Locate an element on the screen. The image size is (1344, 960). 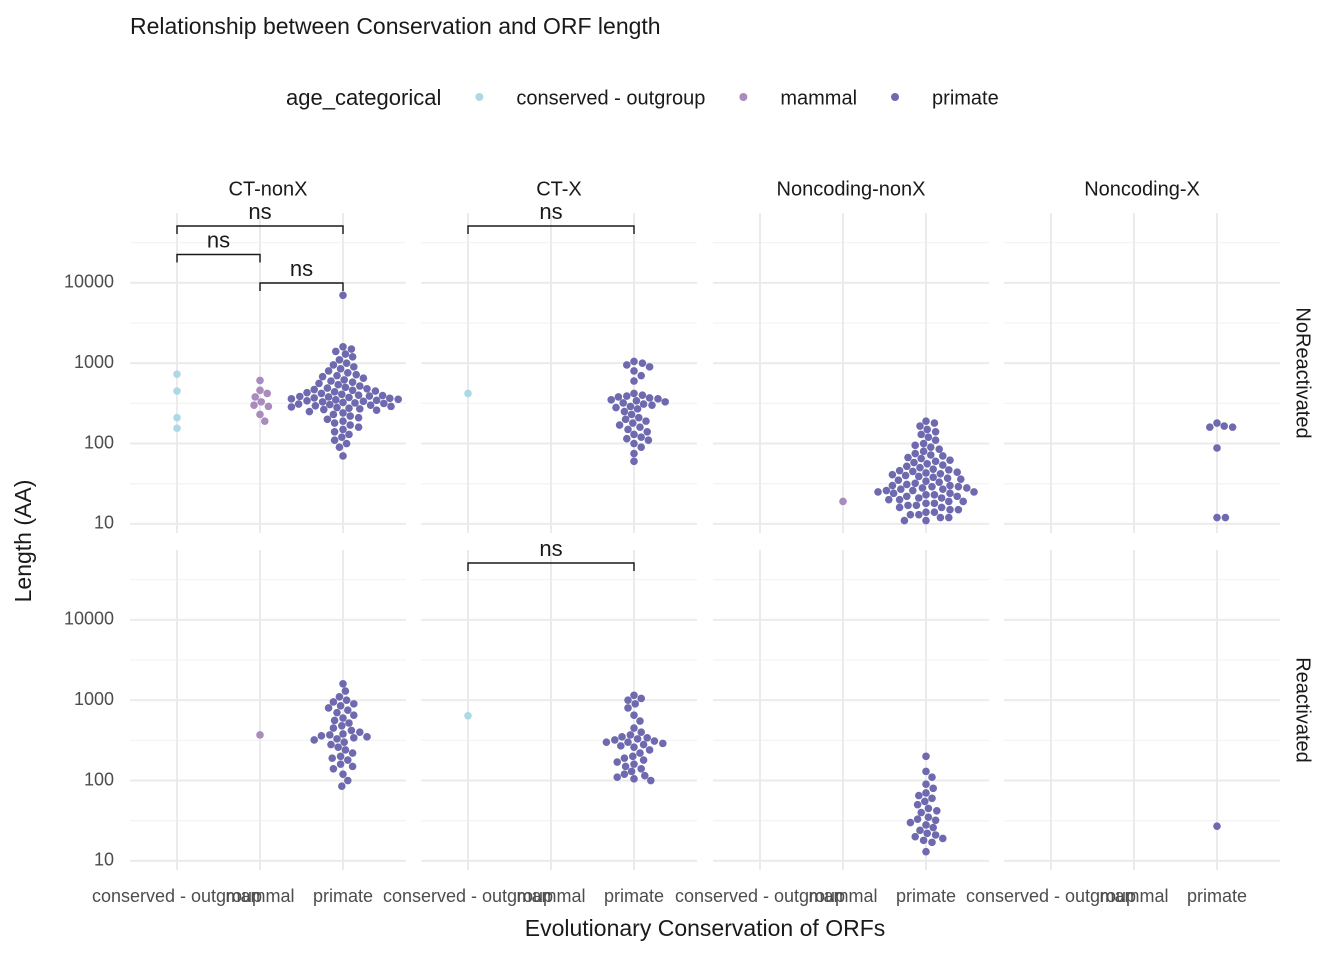
row-strip-label: Reactivated is located at coordinates (1303, 710).